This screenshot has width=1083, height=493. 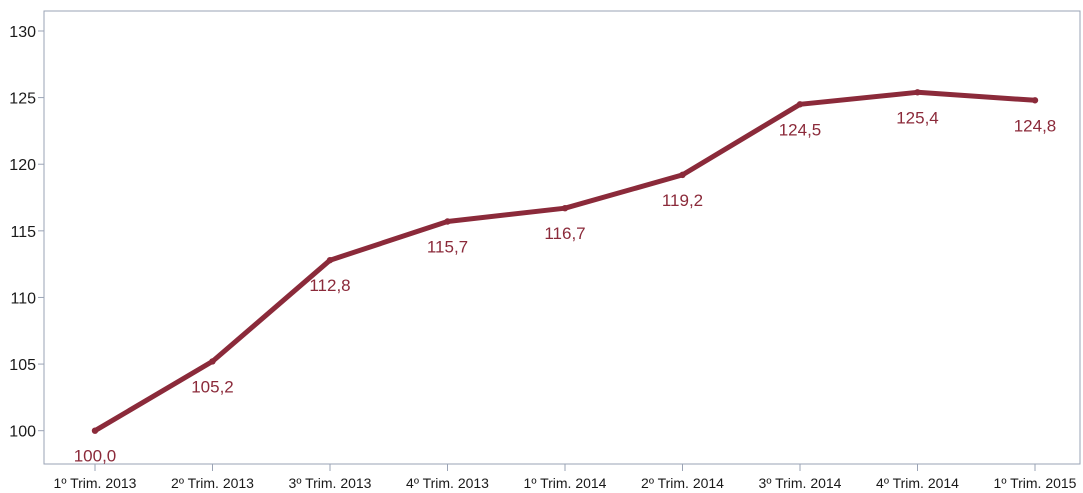 What do you see at coordinates (447, 247) in the screenshot?
I see `data-label: 115,7` at bounding box center [447, 247].